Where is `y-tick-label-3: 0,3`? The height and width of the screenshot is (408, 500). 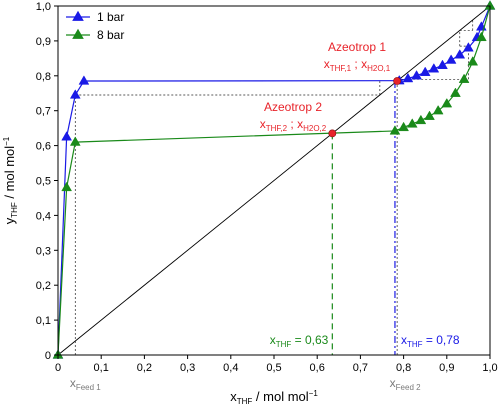
y-tick-label-3: 0,3 is located at coordinates (43, 251).